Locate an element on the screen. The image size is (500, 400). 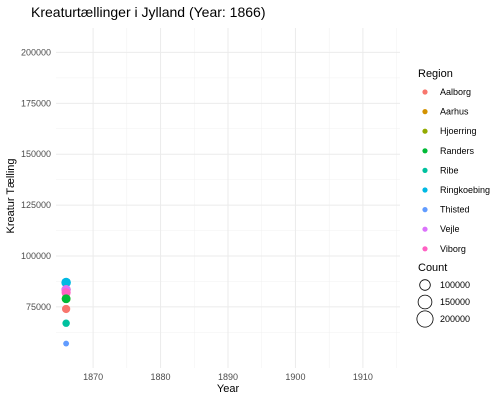
data-point-ribe is located at coordinates (66, 323).